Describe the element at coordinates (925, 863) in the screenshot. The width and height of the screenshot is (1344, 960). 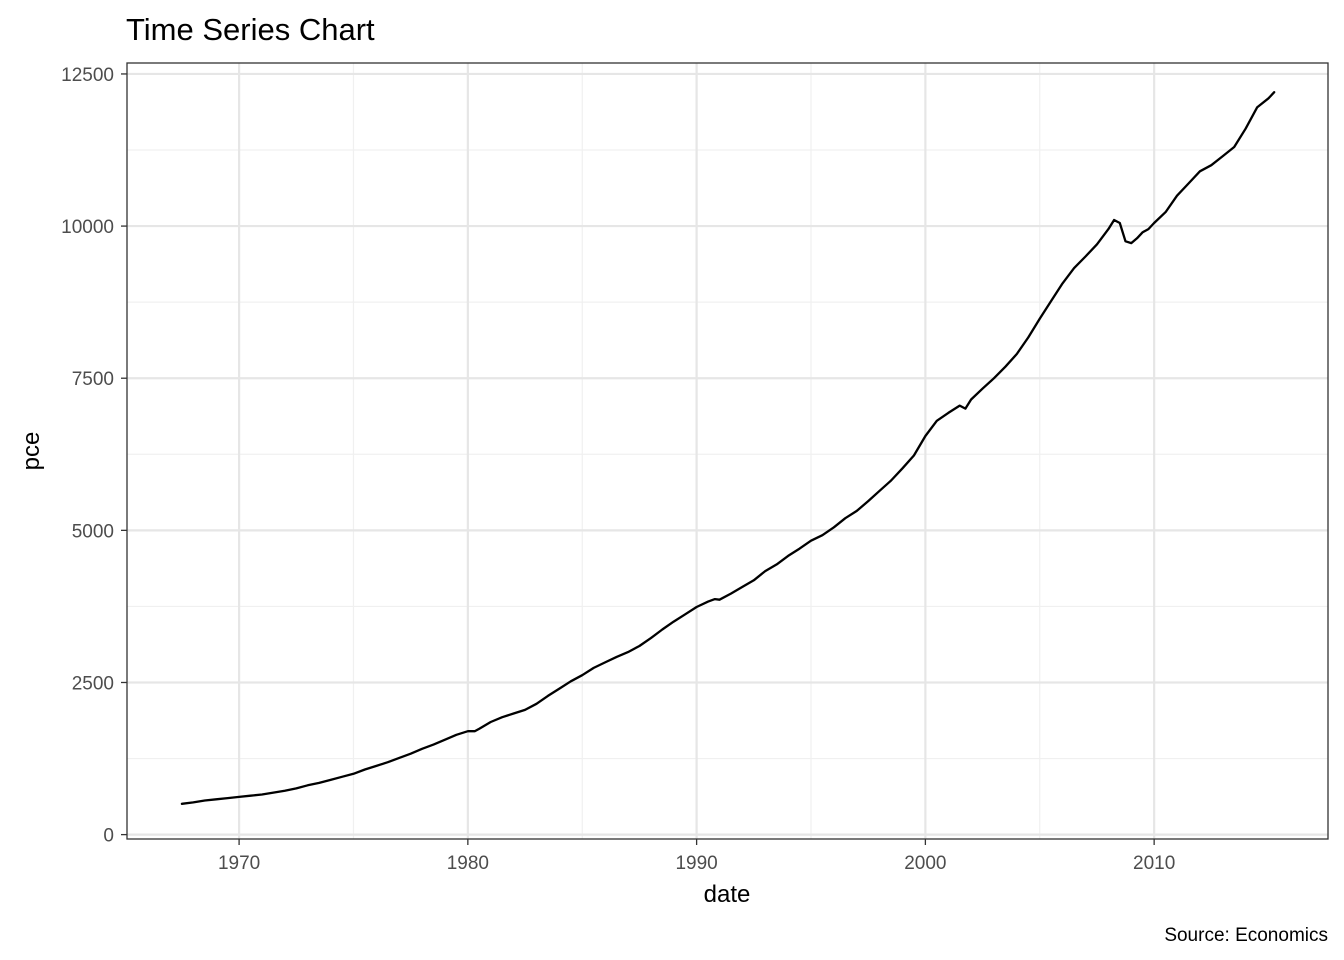
I see `x-tick-label: 2000` at that location.